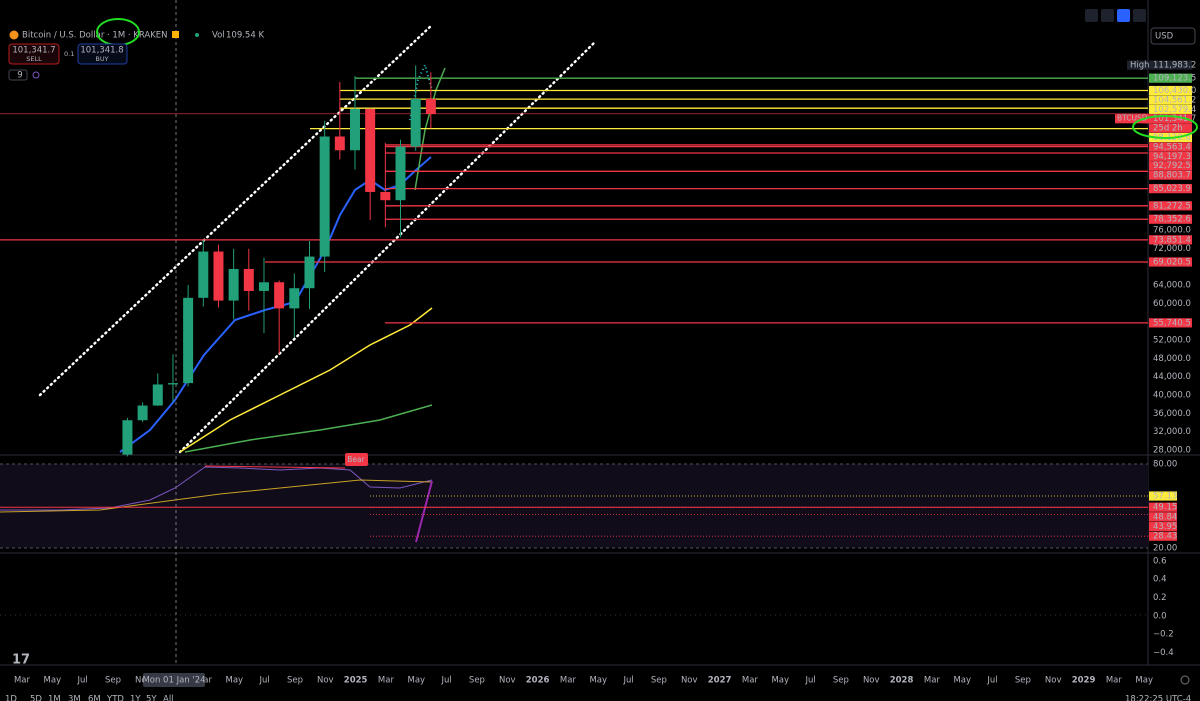 This screenshot has width=1200, height=701. Describe the element at coordinates (218, 36) in the screenshot. I see `vol-label: Vol` at that location.